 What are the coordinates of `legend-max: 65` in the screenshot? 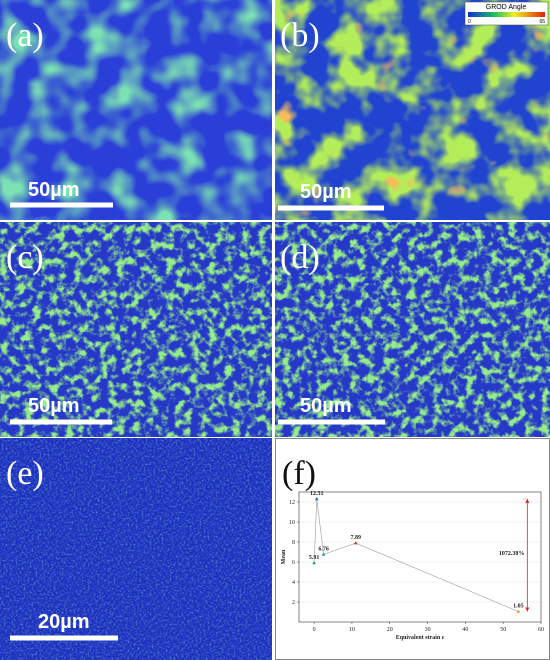 It's located at (542, 22).